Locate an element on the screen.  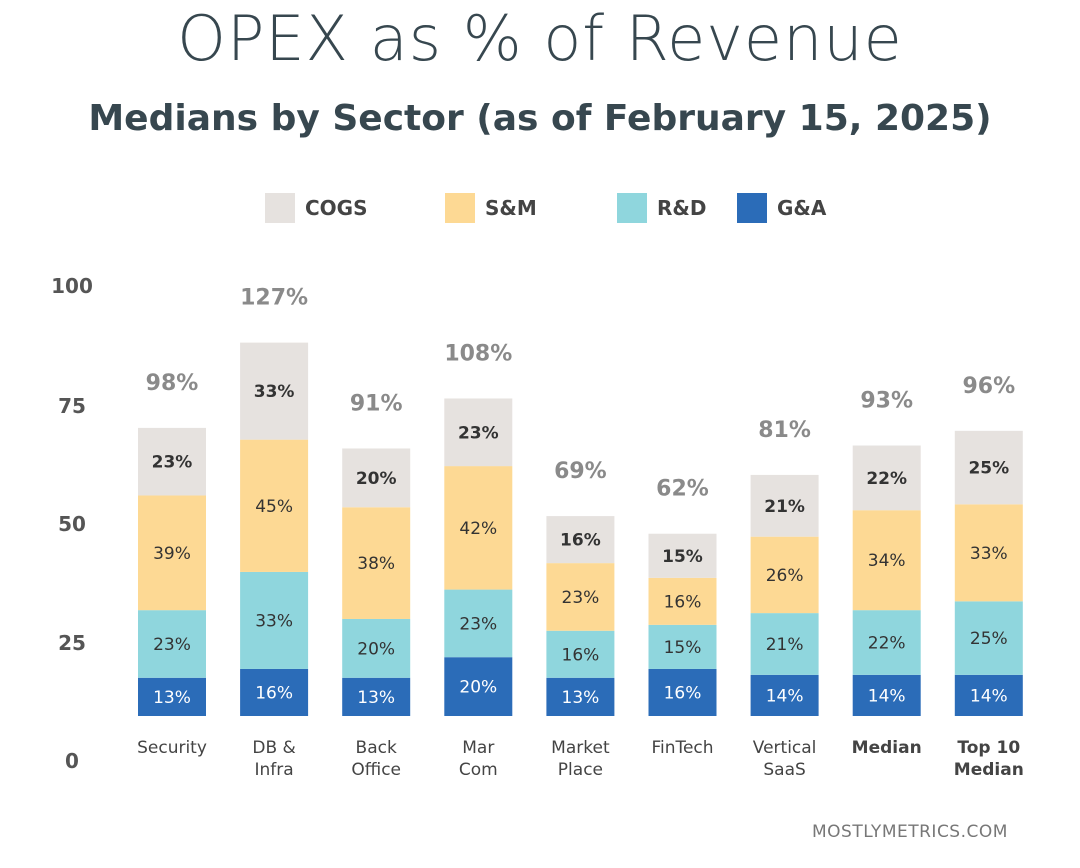
legend-swatch-R&D is located at coordinates (632, 208).